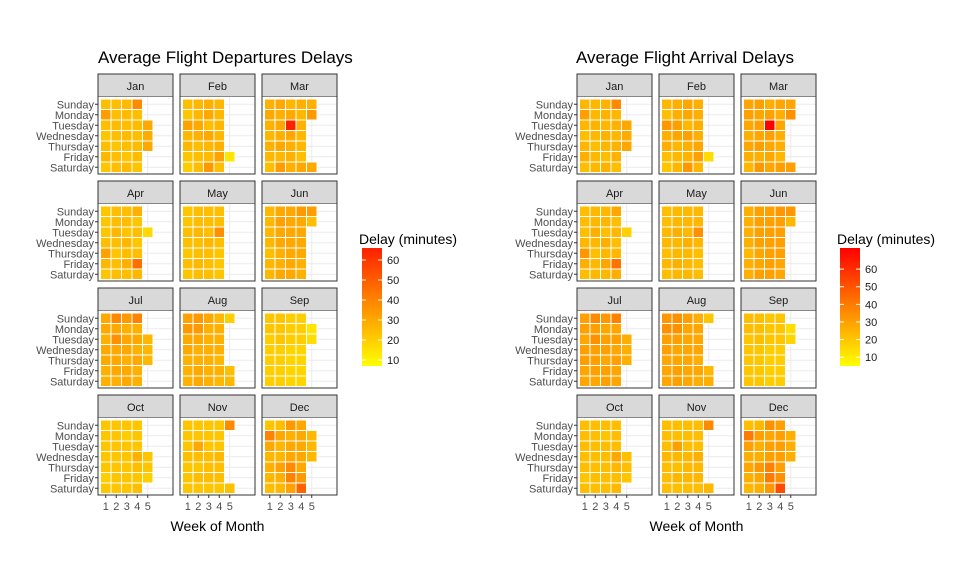  Describe the element at coordinates (616, 507) in the screenshot. I see `x-tick-label: 4` at that location.